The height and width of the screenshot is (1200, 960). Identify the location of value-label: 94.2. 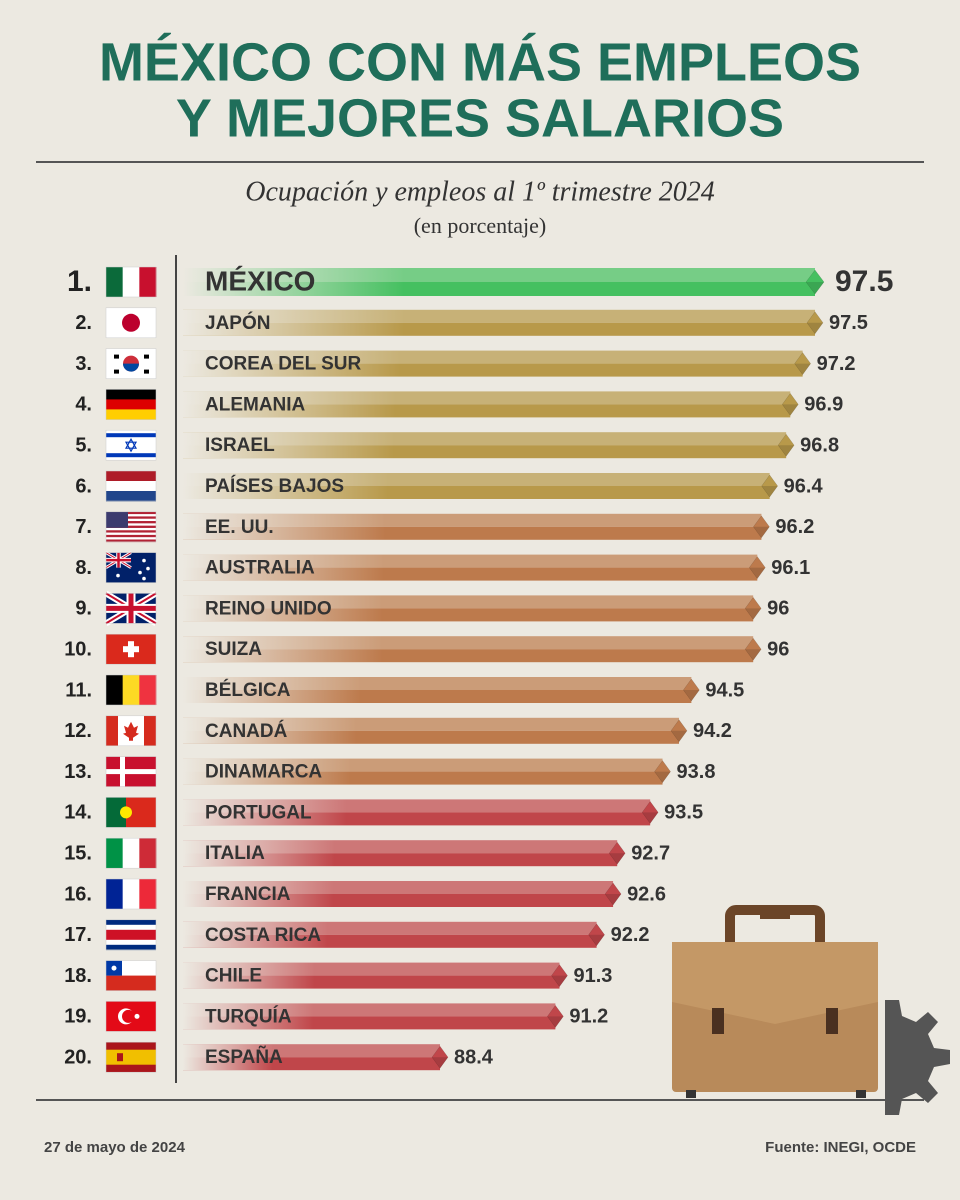
(712, 731).